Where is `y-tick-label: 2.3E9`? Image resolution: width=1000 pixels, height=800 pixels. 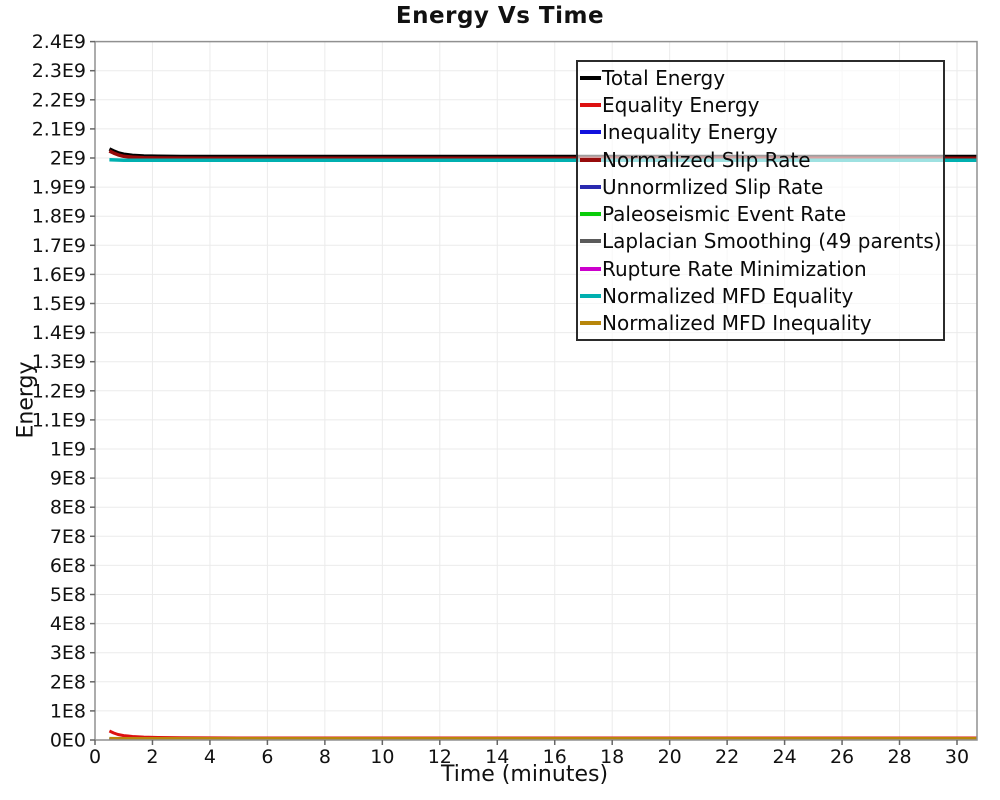
y-tick-label: 2.3E9 is located at coordinates (59, 71).